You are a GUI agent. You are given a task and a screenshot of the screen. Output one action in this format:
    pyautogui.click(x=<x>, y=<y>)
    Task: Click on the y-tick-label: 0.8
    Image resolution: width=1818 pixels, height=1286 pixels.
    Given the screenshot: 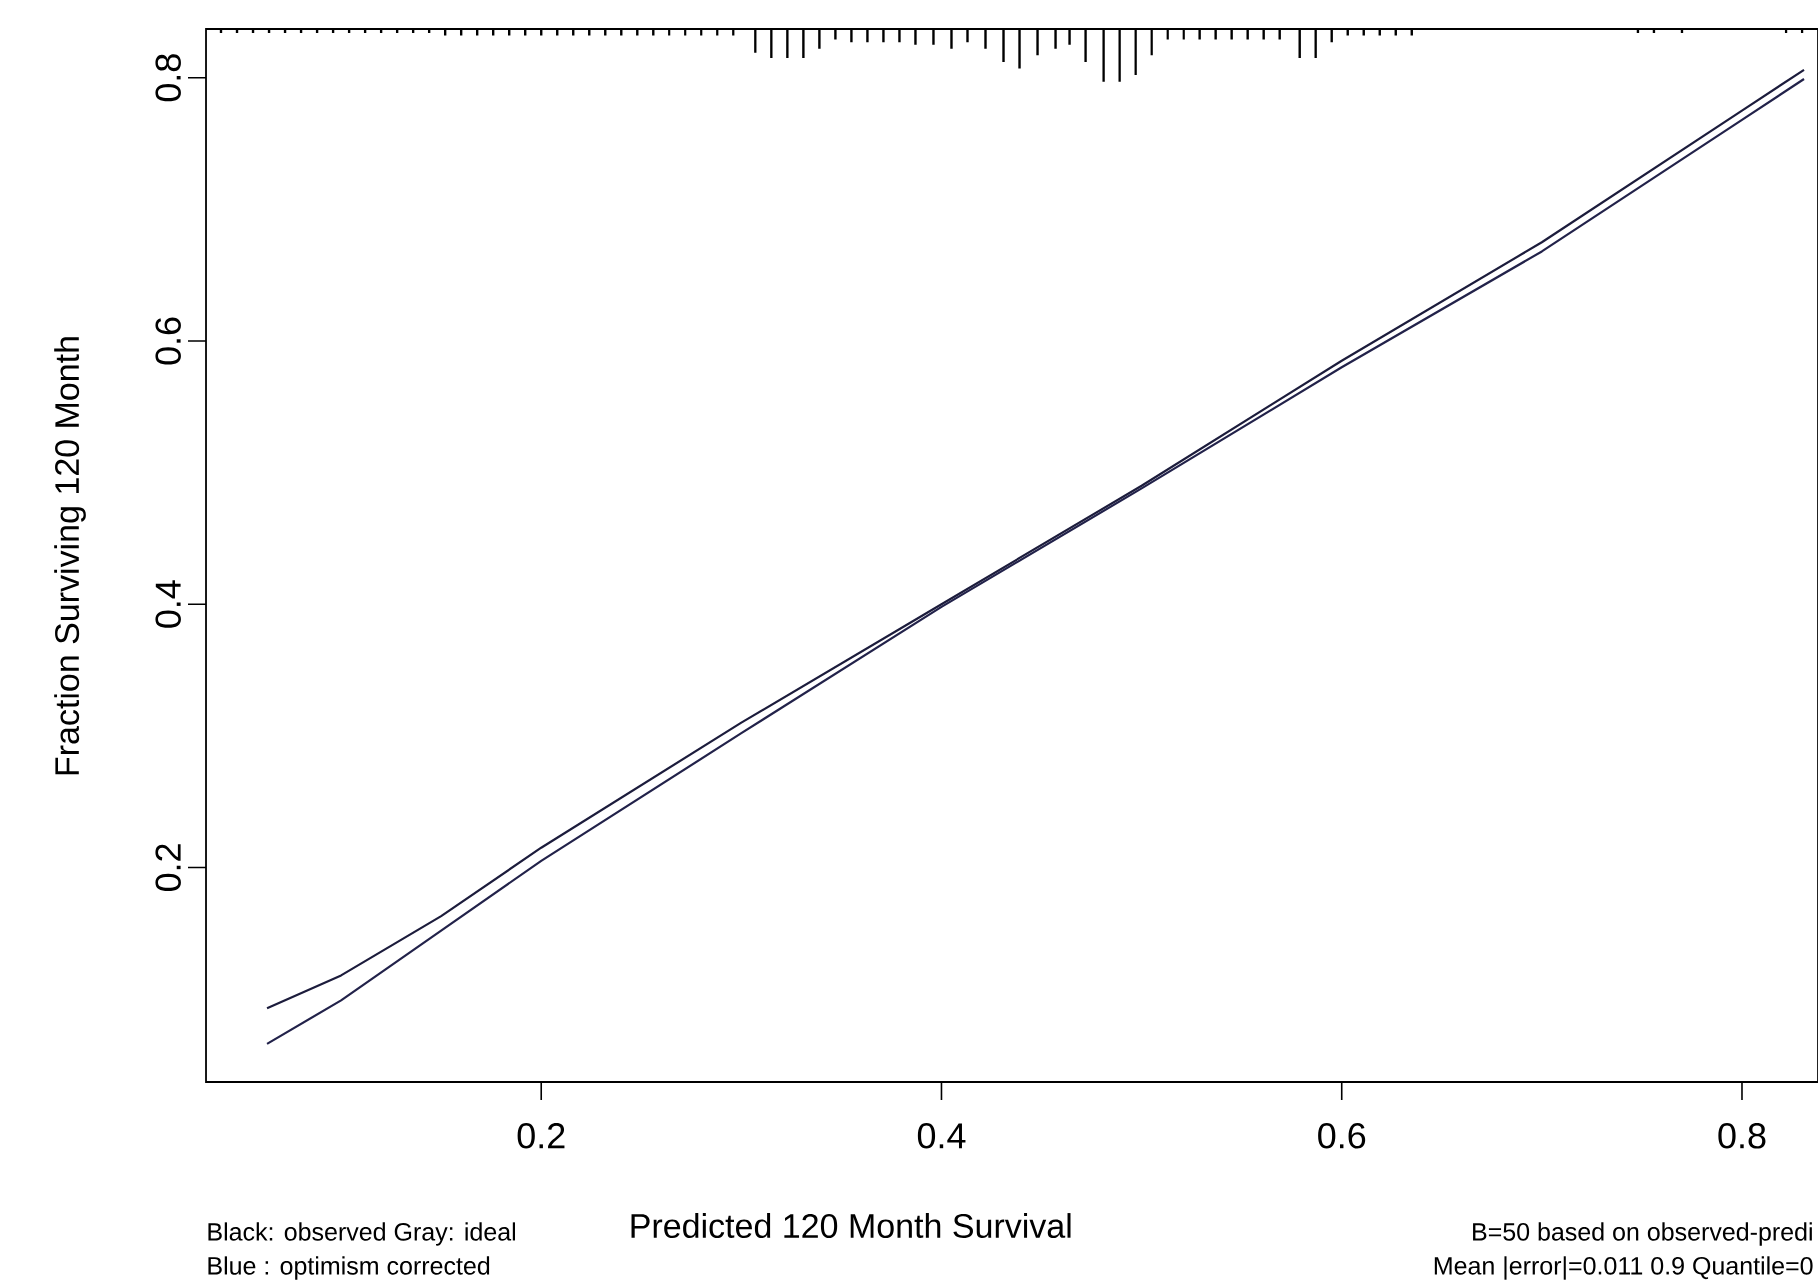 What is the action you would take?
    pyautogui.click(x=168, y=78)
    